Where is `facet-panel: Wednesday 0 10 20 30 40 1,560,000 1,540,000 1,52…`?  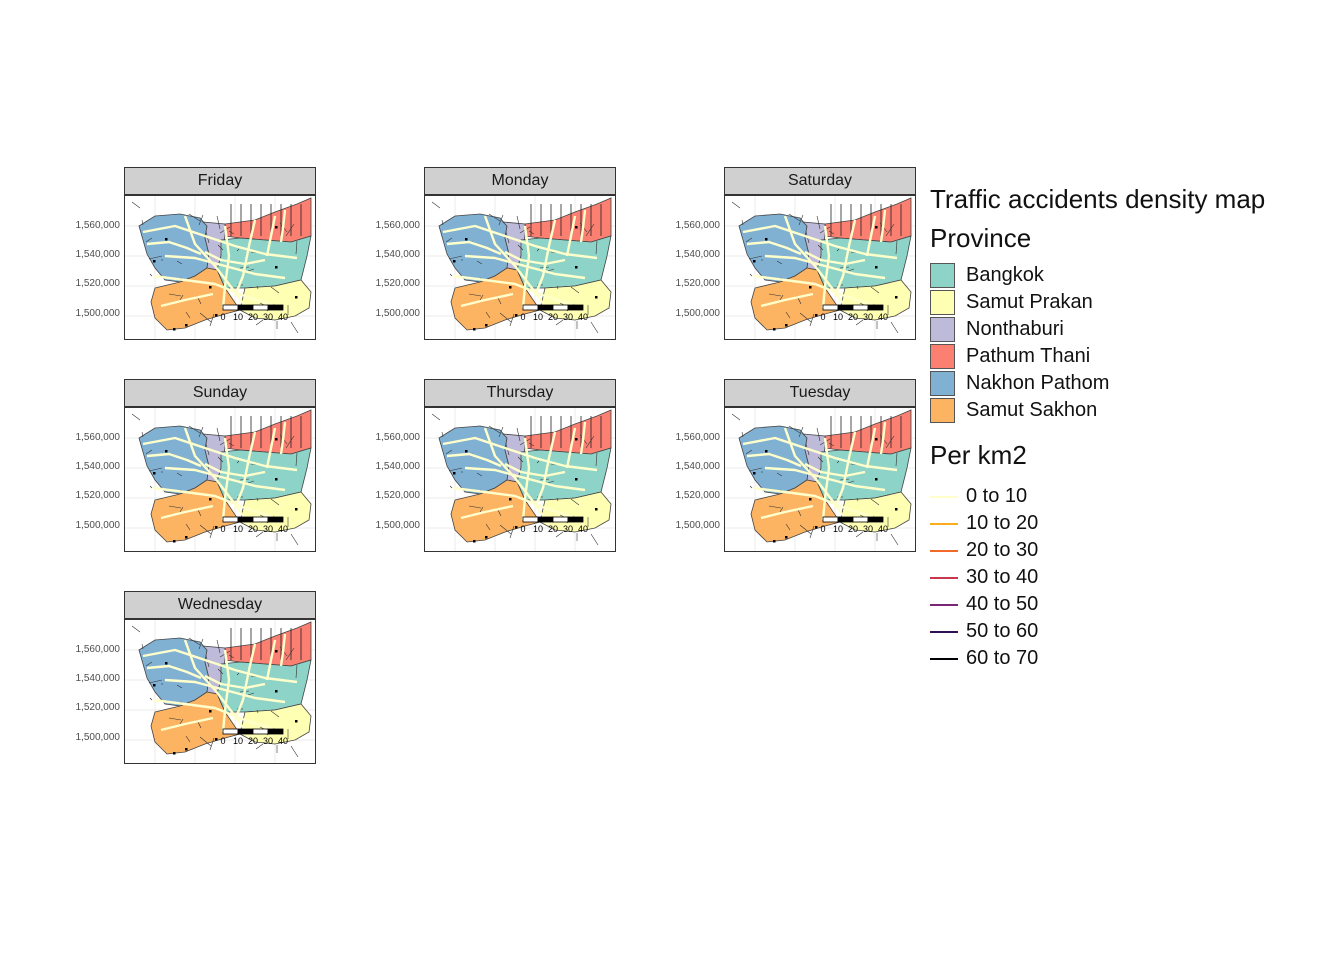
facet-panel: Wednesday 0 10 20 30 40 1,560,000 1,540,000 1,52… is located at coordinates (196, 677).